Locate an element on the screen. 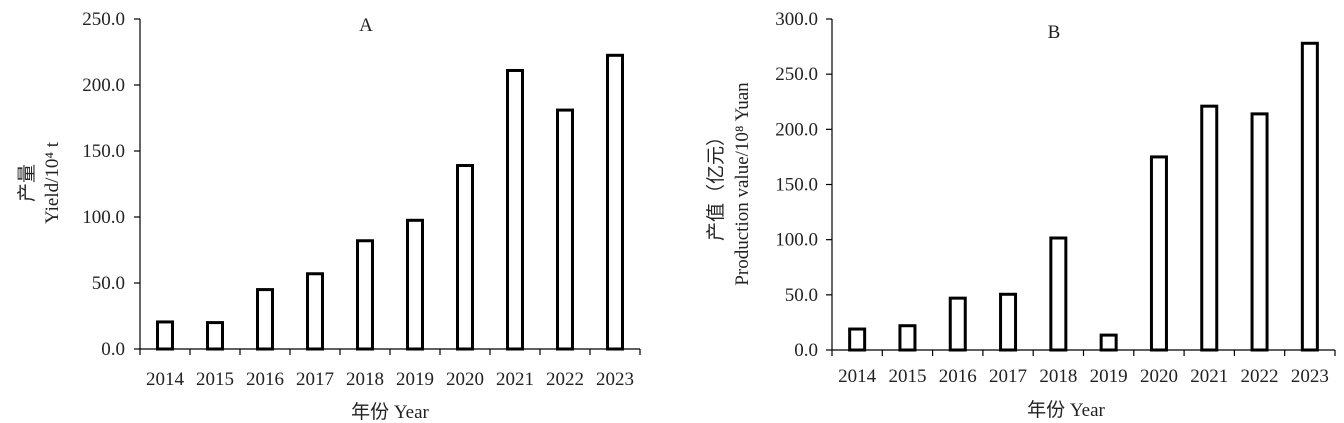 This screenshot has width=1344, height=423. chart-b-bar-2017 is located at coordinates (1008, 322).